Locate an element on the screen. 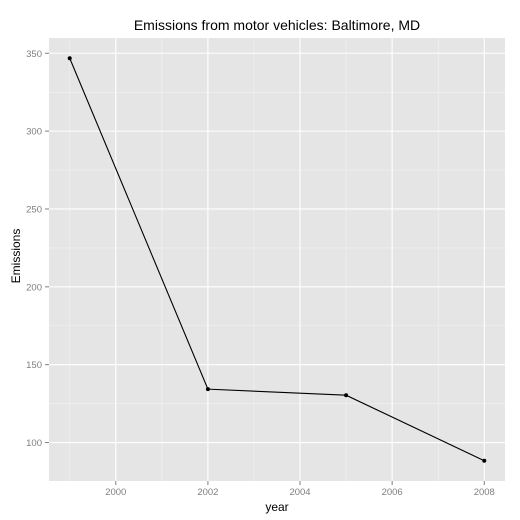 The image size is (520, 520). x-axis-title: year is located at coordinates (276, 507).